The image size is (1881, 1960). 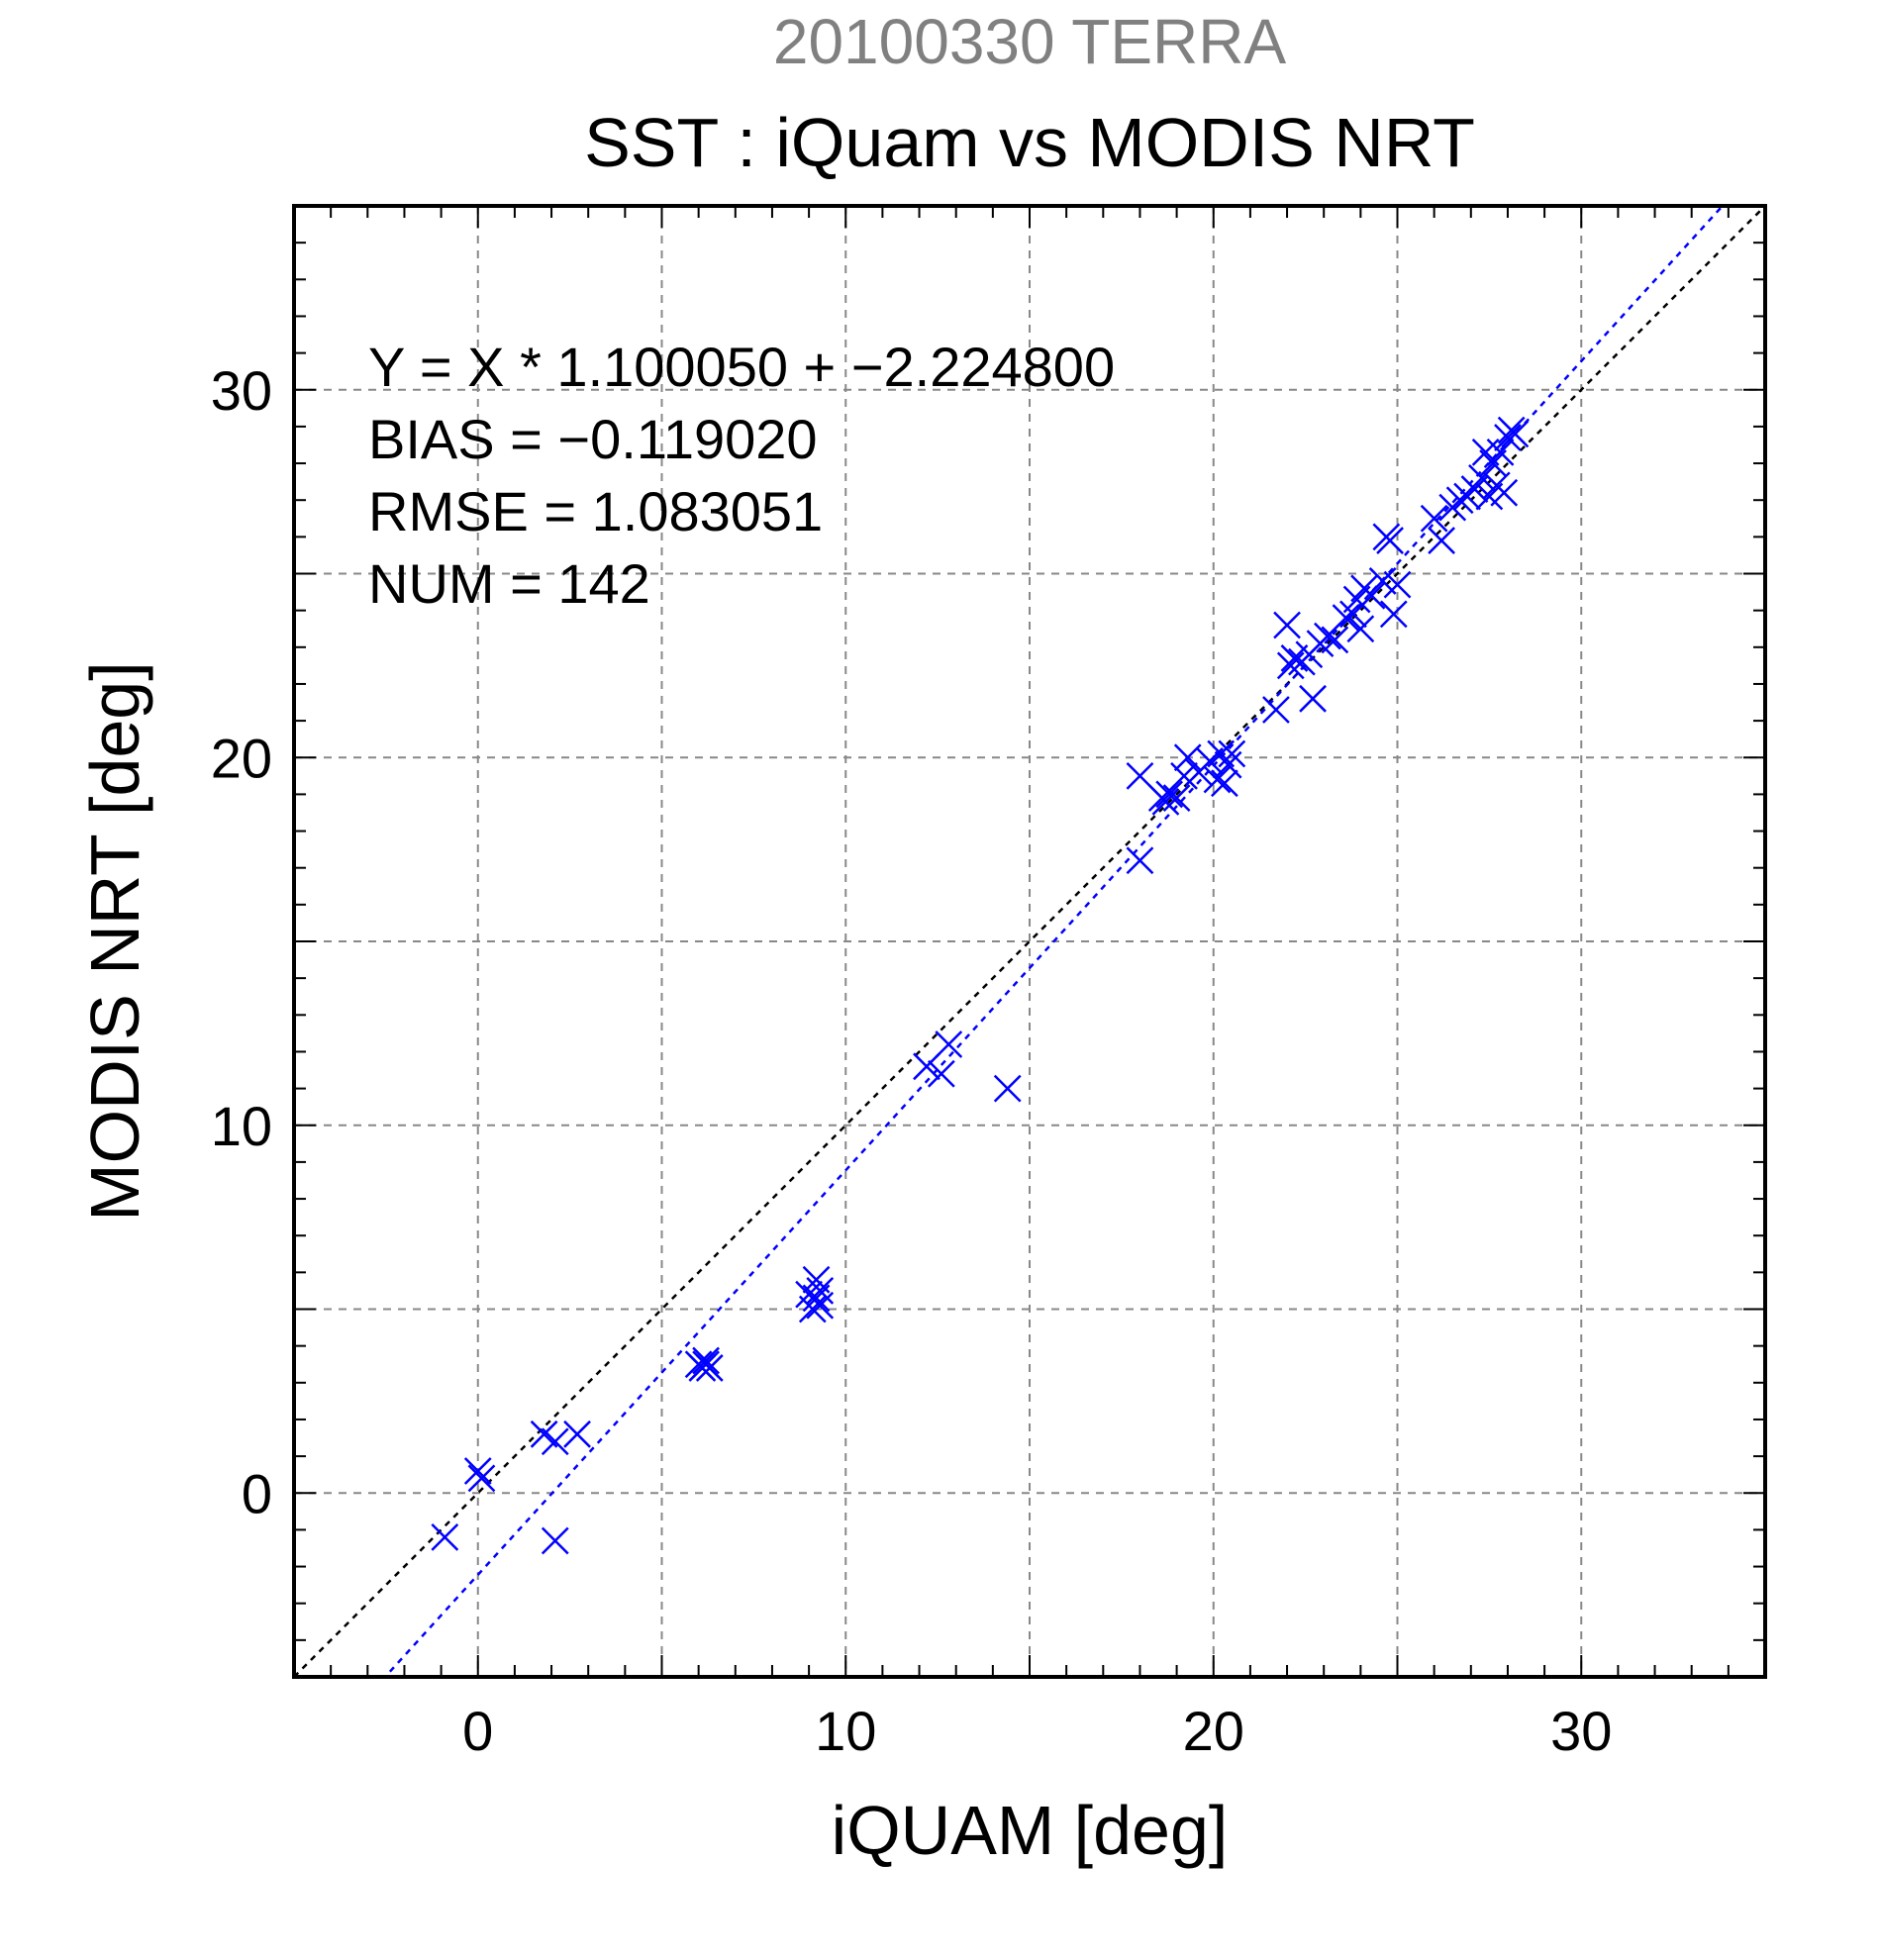 What do you see at coordinates (242, 942) in the screenshot?
I see `y-tick-labels: 0 10 20 30` at bounding box center [242, 942].